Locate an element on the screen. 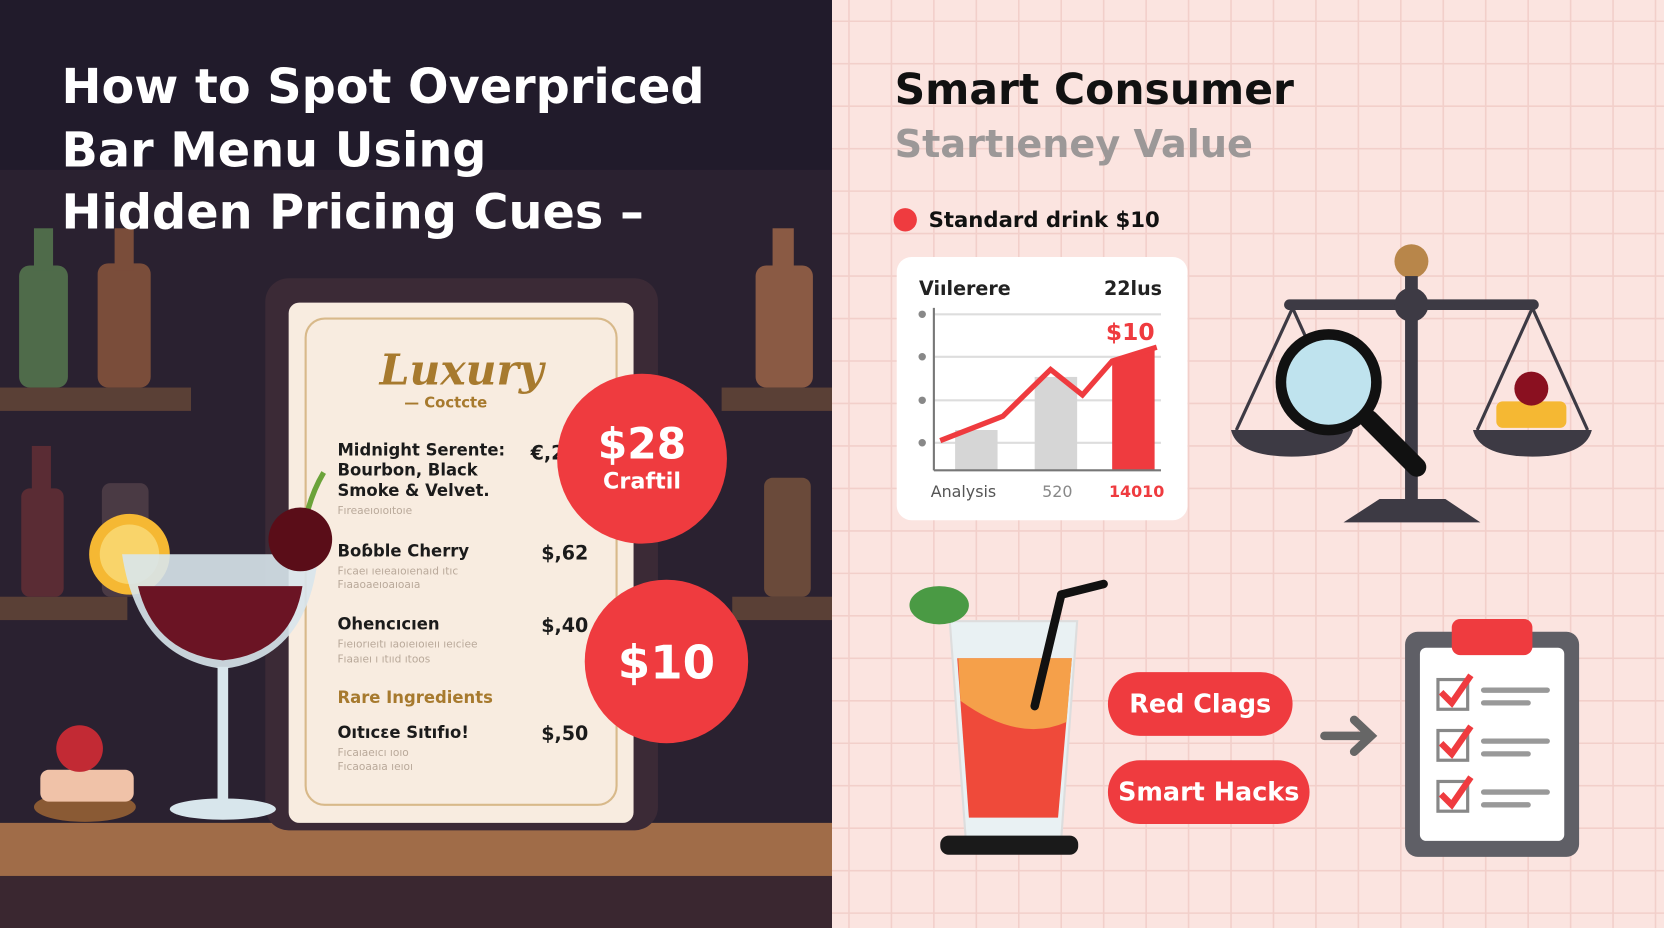 Image resolution: width=1664 pixels, height=928 pixels. item-name: Midnight Serente: is located at coordinates (421, 450).